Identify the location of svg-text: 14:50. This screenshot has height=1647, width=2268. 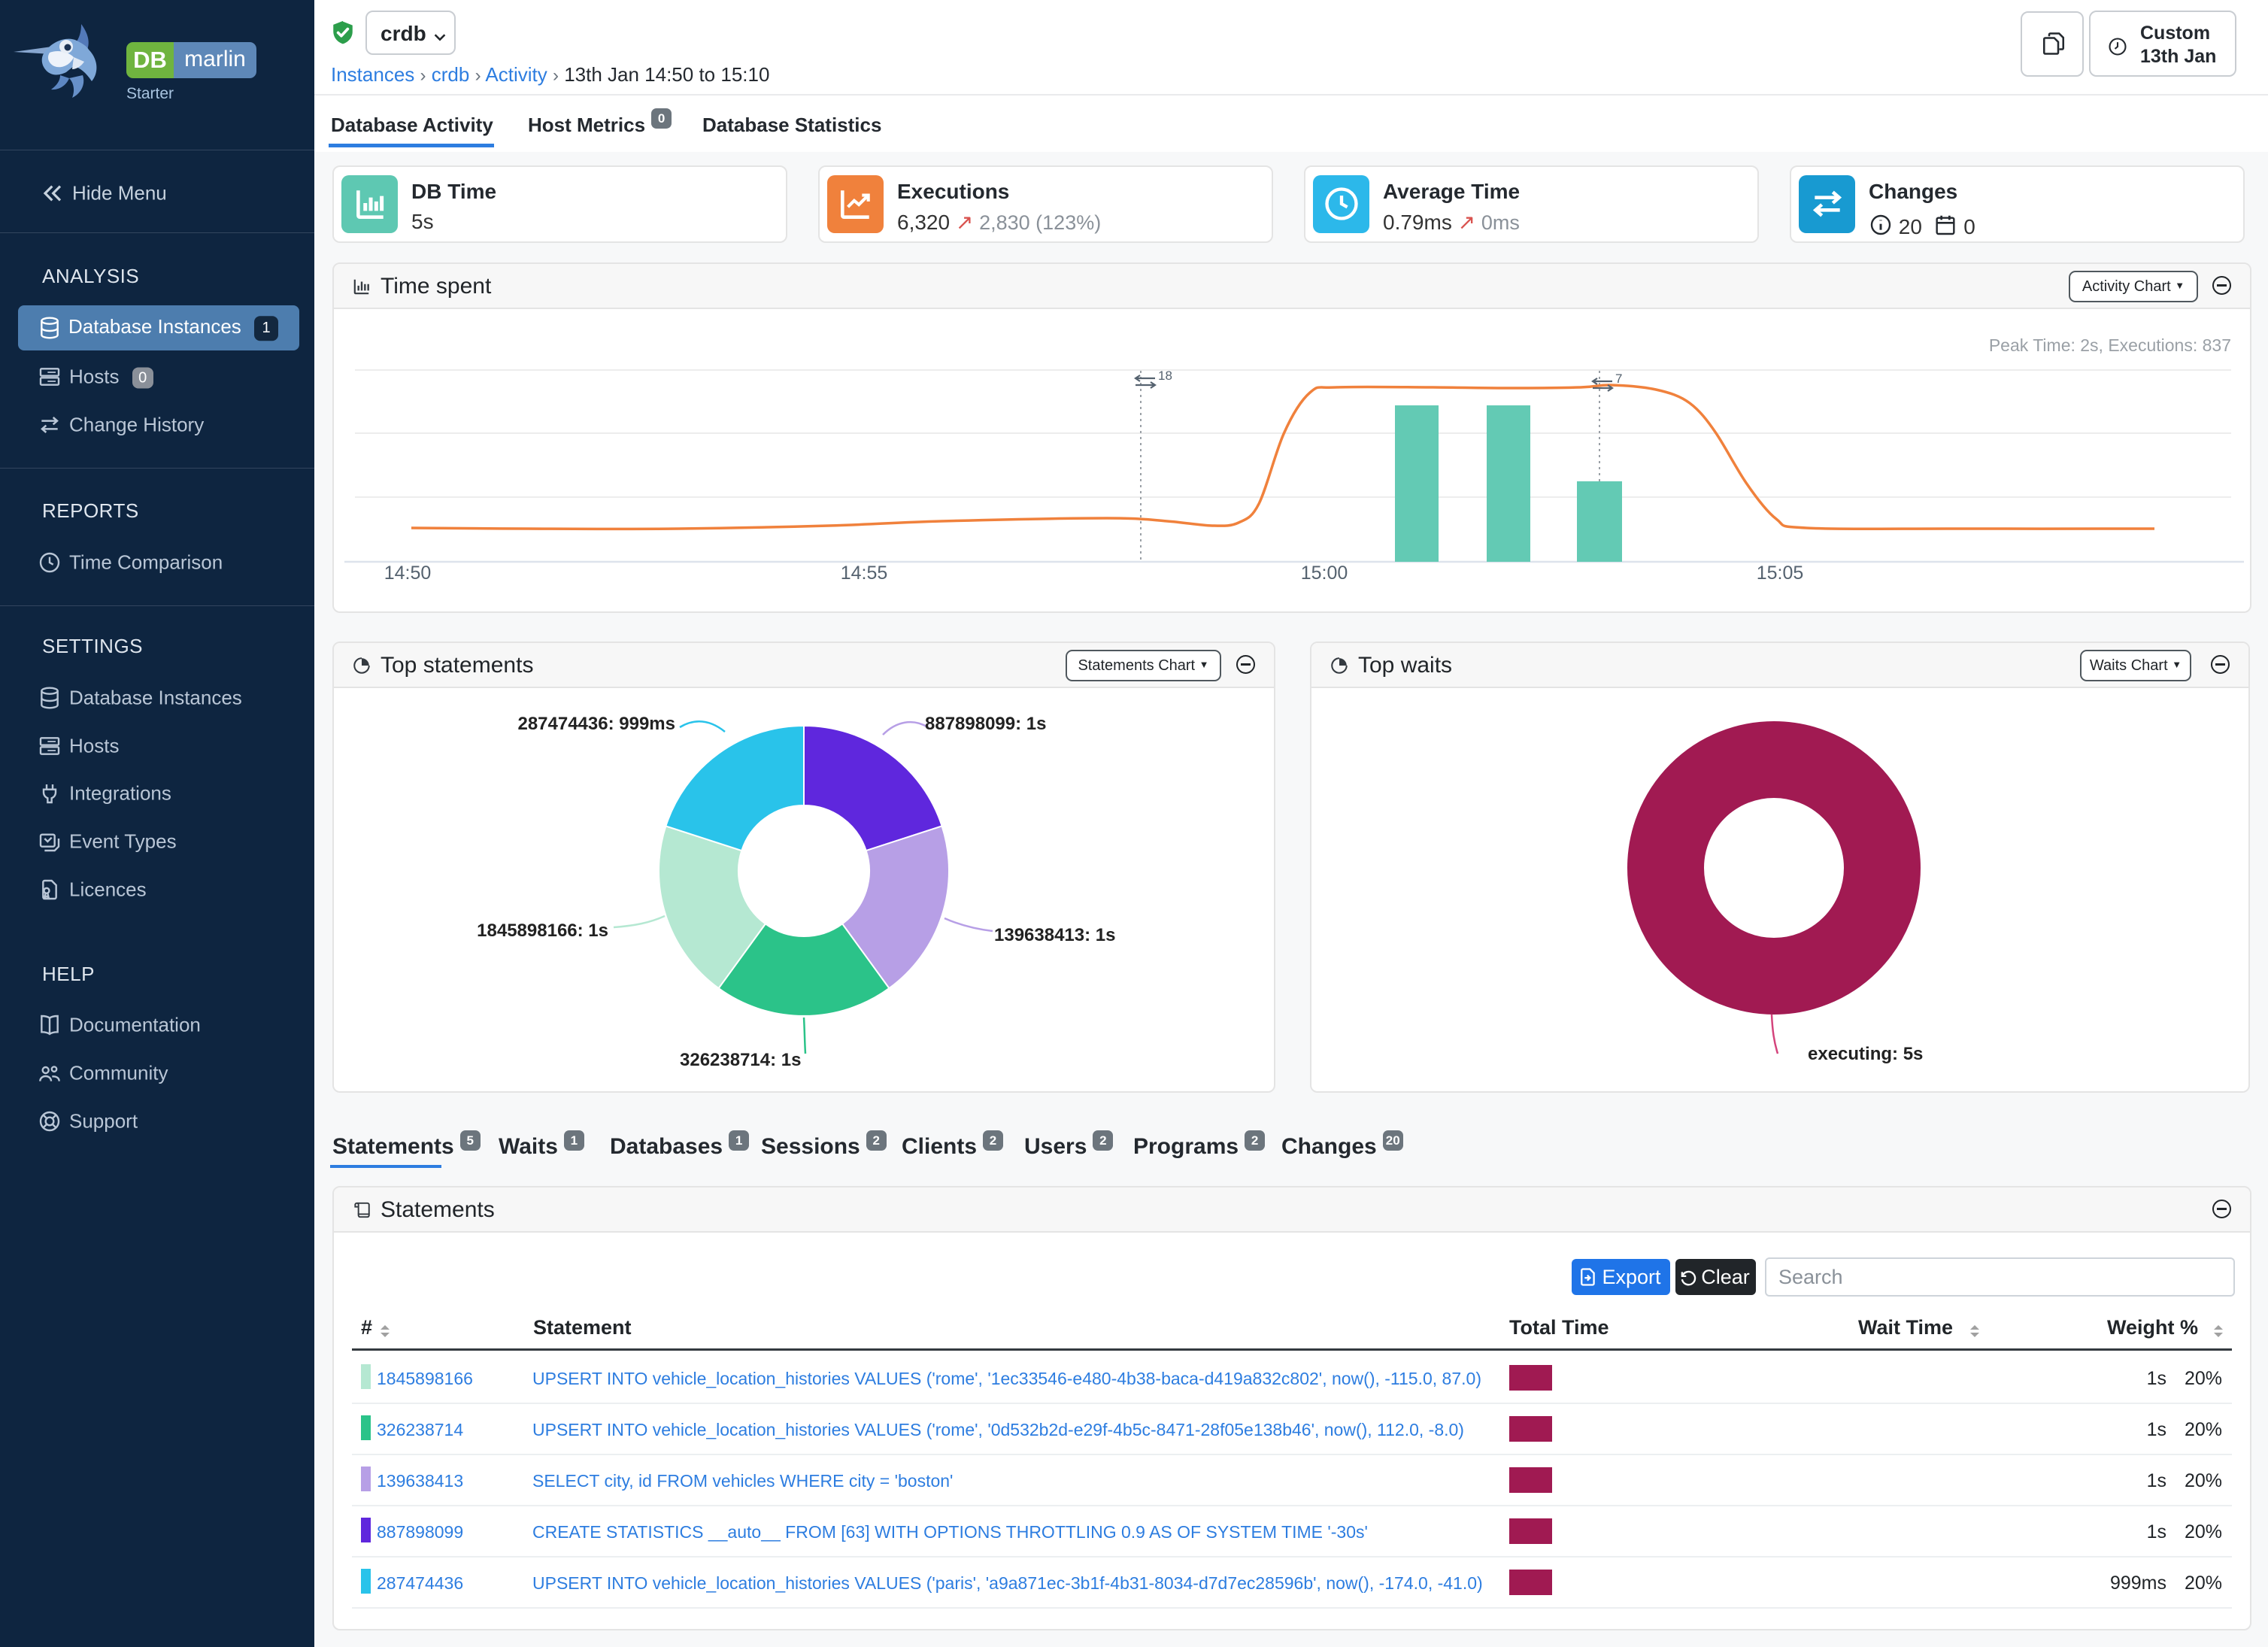
(408, 573).